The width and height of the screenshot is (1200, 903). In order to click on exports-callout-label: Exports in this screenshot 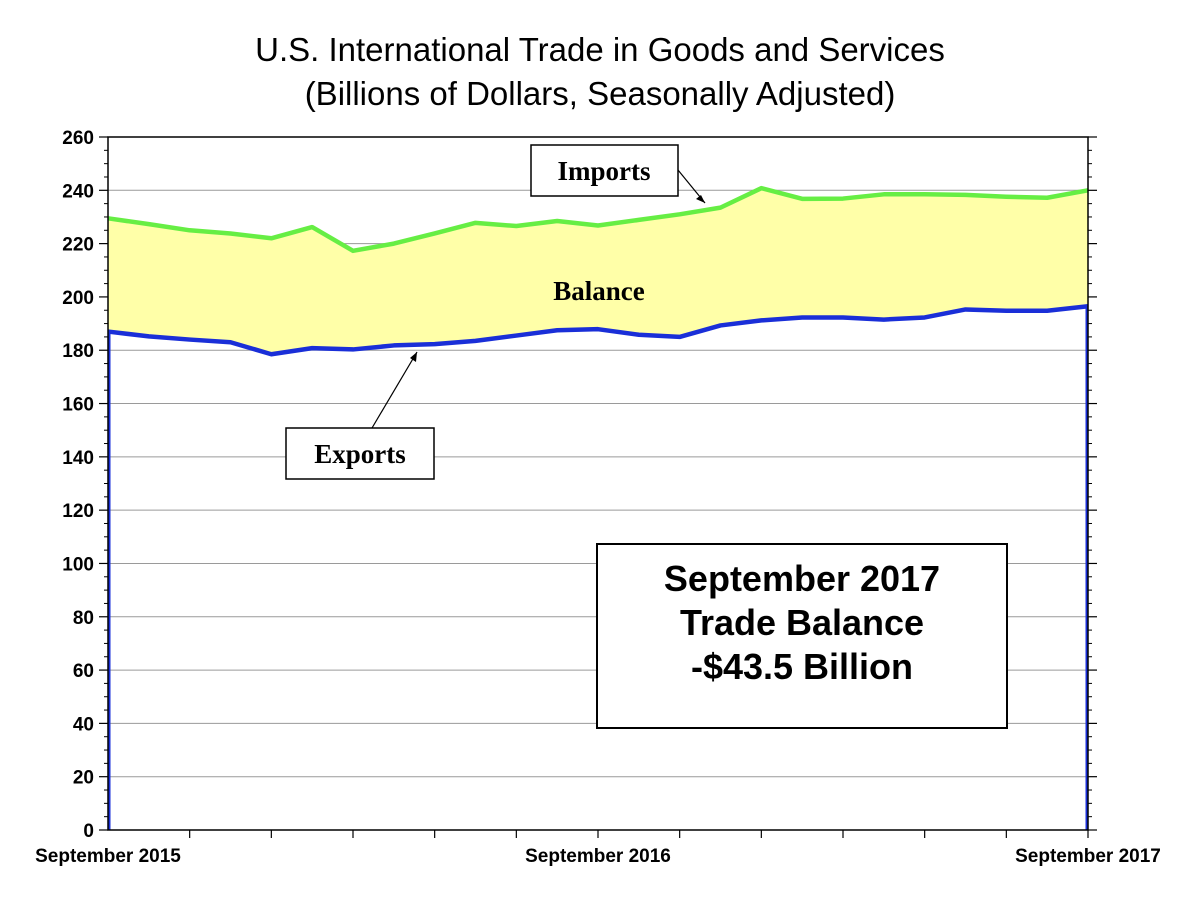, I will do `click(360, 454)`.